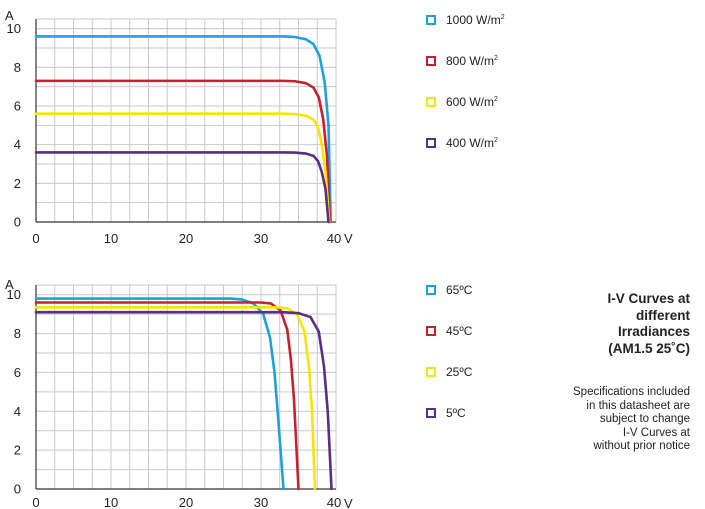  What do you see at coordinates (641, 446) in the screenshot?
I see `note-body-line: without prior notice` at bounding box center [641, 446].